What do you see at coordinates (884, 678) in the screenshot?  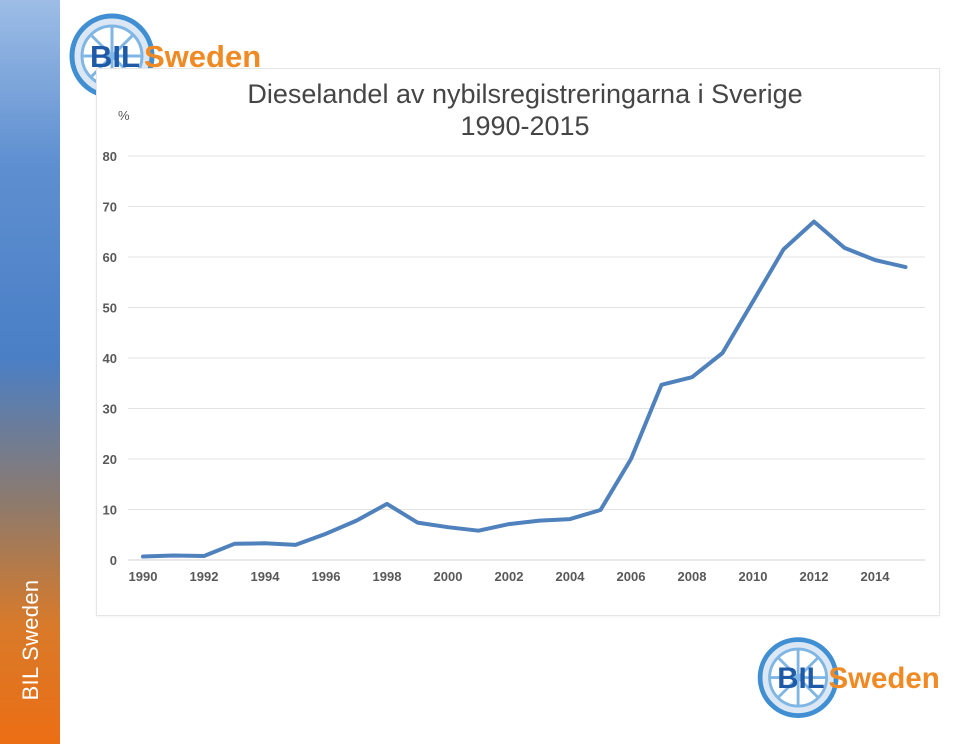 I see `logo-text-sweden: Sweden` at bounding box center [884, 678].